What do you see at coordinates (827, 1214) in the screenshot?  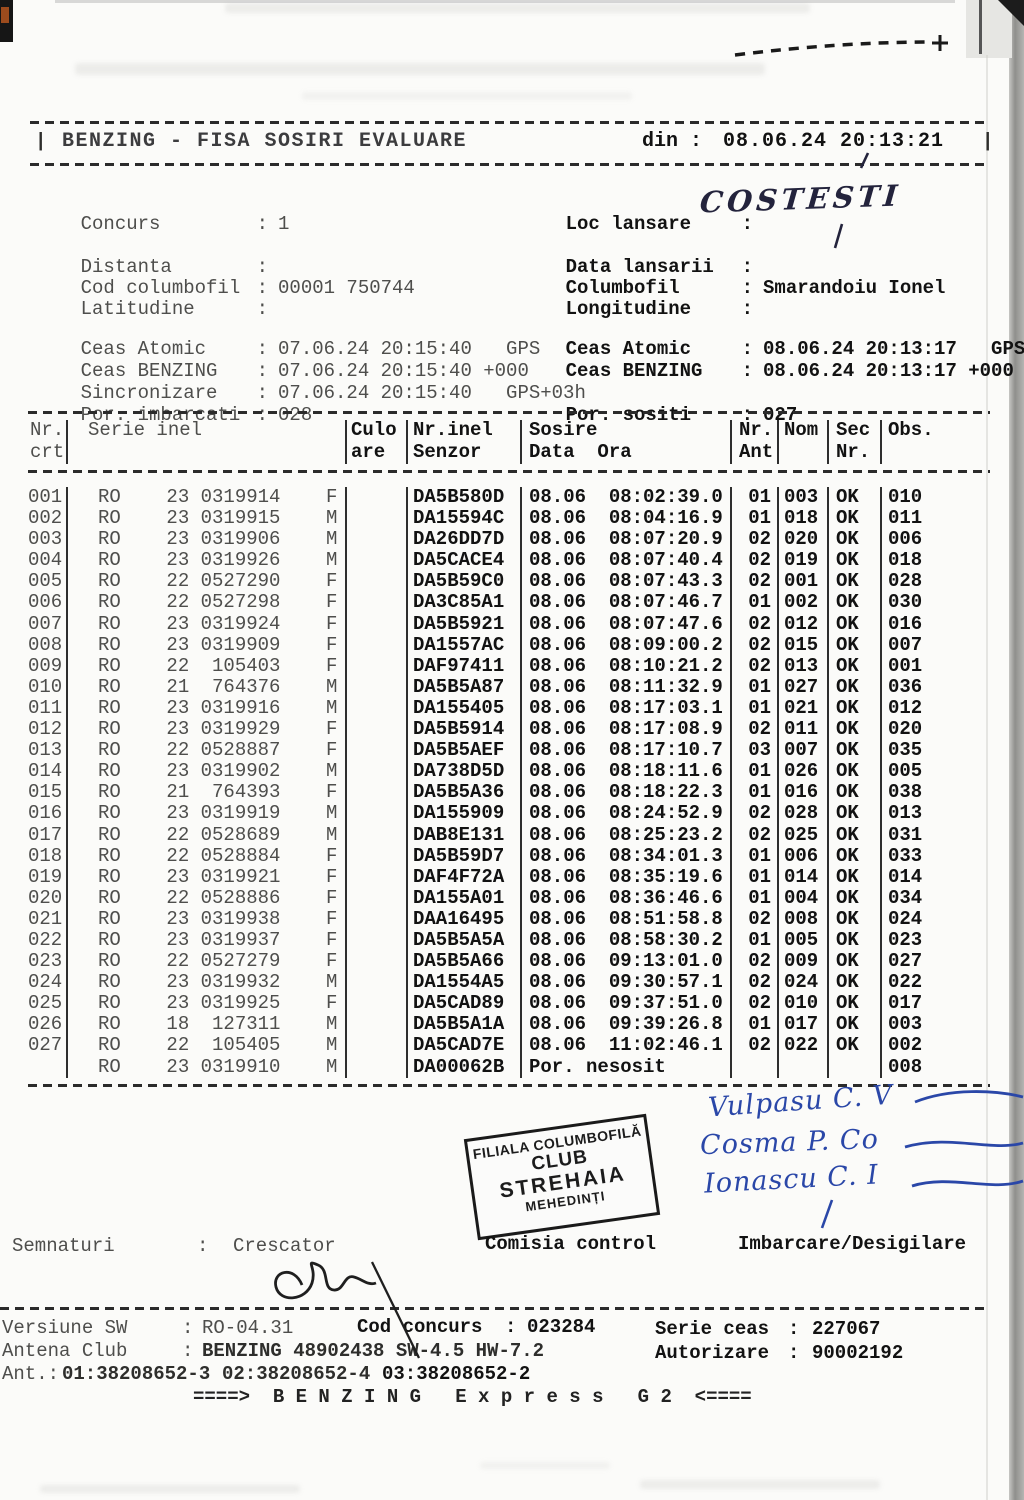 I see `signature-tick-below` at bounding box center [827, 1214].